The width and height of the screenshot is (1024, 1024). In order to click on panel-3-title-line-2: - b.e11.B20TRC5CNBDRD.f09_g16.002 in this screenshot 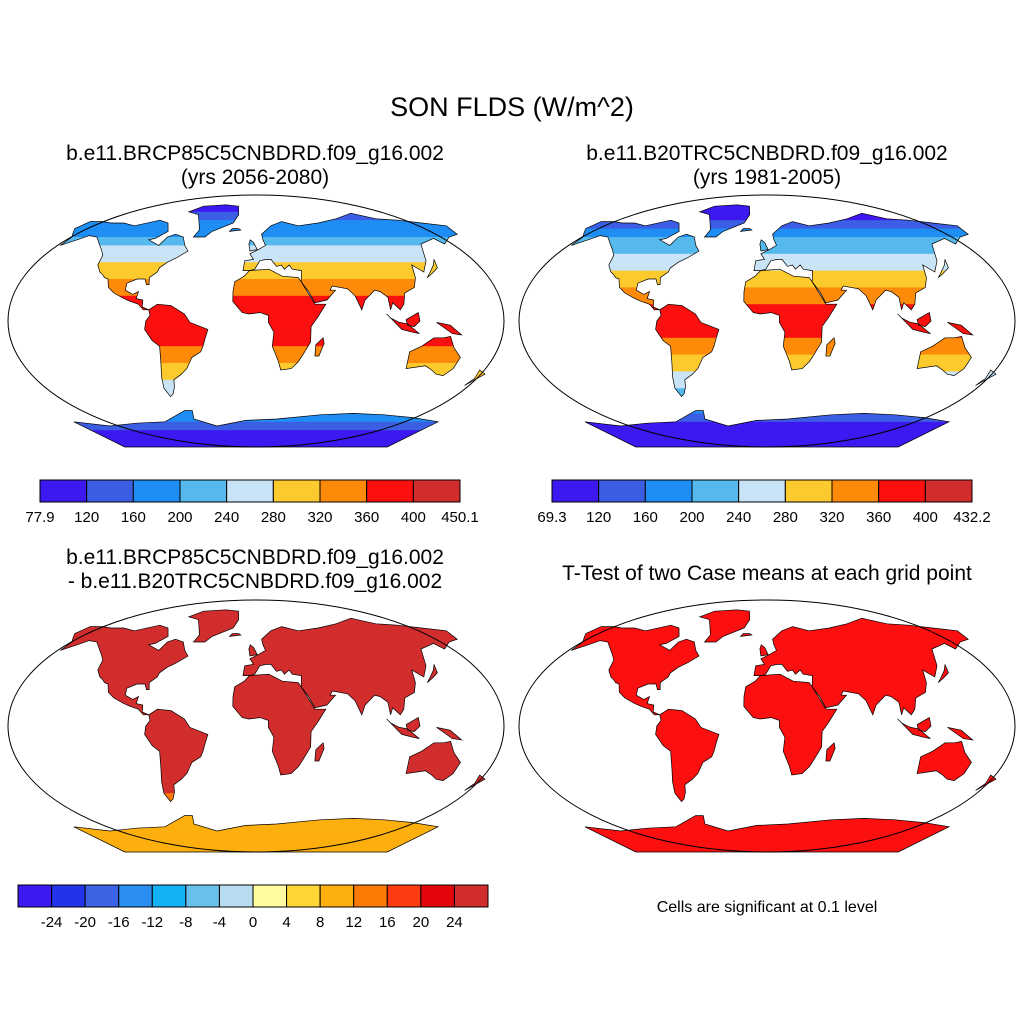, I will do `click(255, 581)`.